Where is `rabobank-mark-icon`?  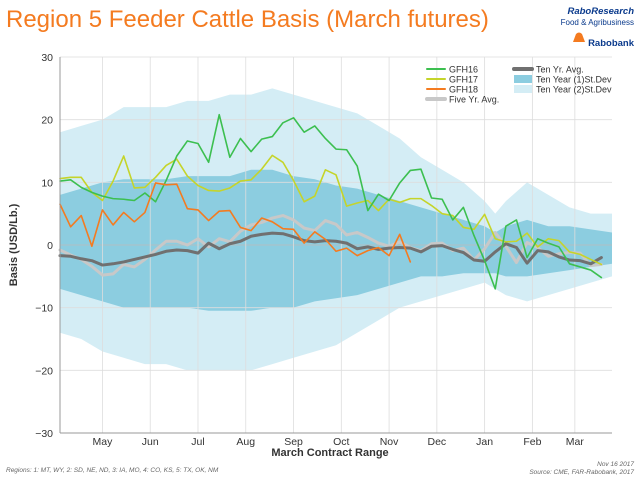 rabobank-mark-icon is located at coordinates (579, 37).